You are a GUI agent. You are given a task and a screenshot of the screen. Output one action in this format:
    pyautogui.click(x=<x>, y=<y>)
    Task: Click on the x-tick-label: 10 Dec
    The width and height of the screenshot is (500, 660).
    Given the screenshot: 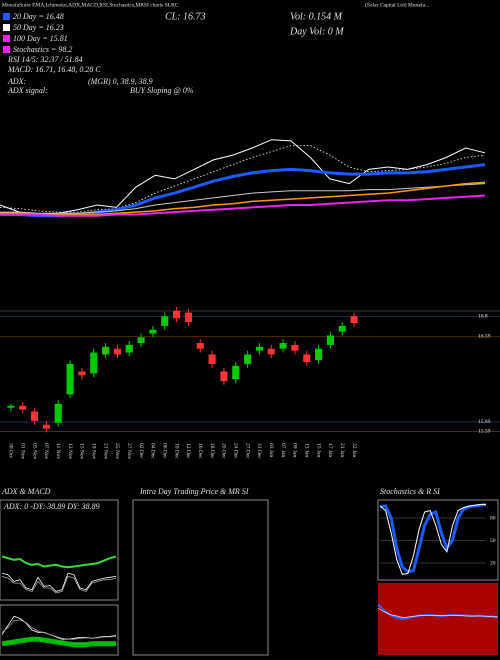 What is the action you would take?
    pyautogui.click(x=176, y=451)
    